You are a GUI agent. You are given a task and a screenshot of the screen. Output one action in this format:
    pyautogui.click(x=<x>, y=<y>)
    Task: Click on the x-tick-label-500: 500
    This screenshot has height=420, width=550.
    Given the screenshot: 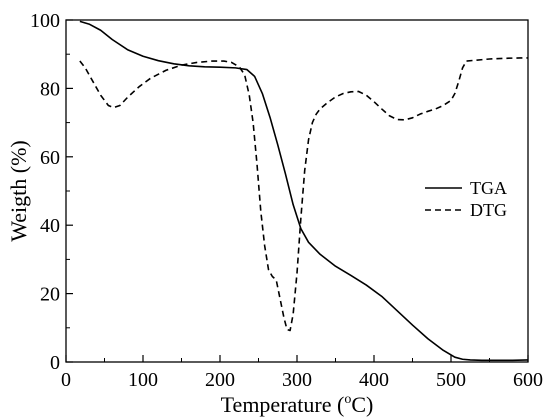 What is the action you would take?
    pyautogui.click(x=451, y=380)
    